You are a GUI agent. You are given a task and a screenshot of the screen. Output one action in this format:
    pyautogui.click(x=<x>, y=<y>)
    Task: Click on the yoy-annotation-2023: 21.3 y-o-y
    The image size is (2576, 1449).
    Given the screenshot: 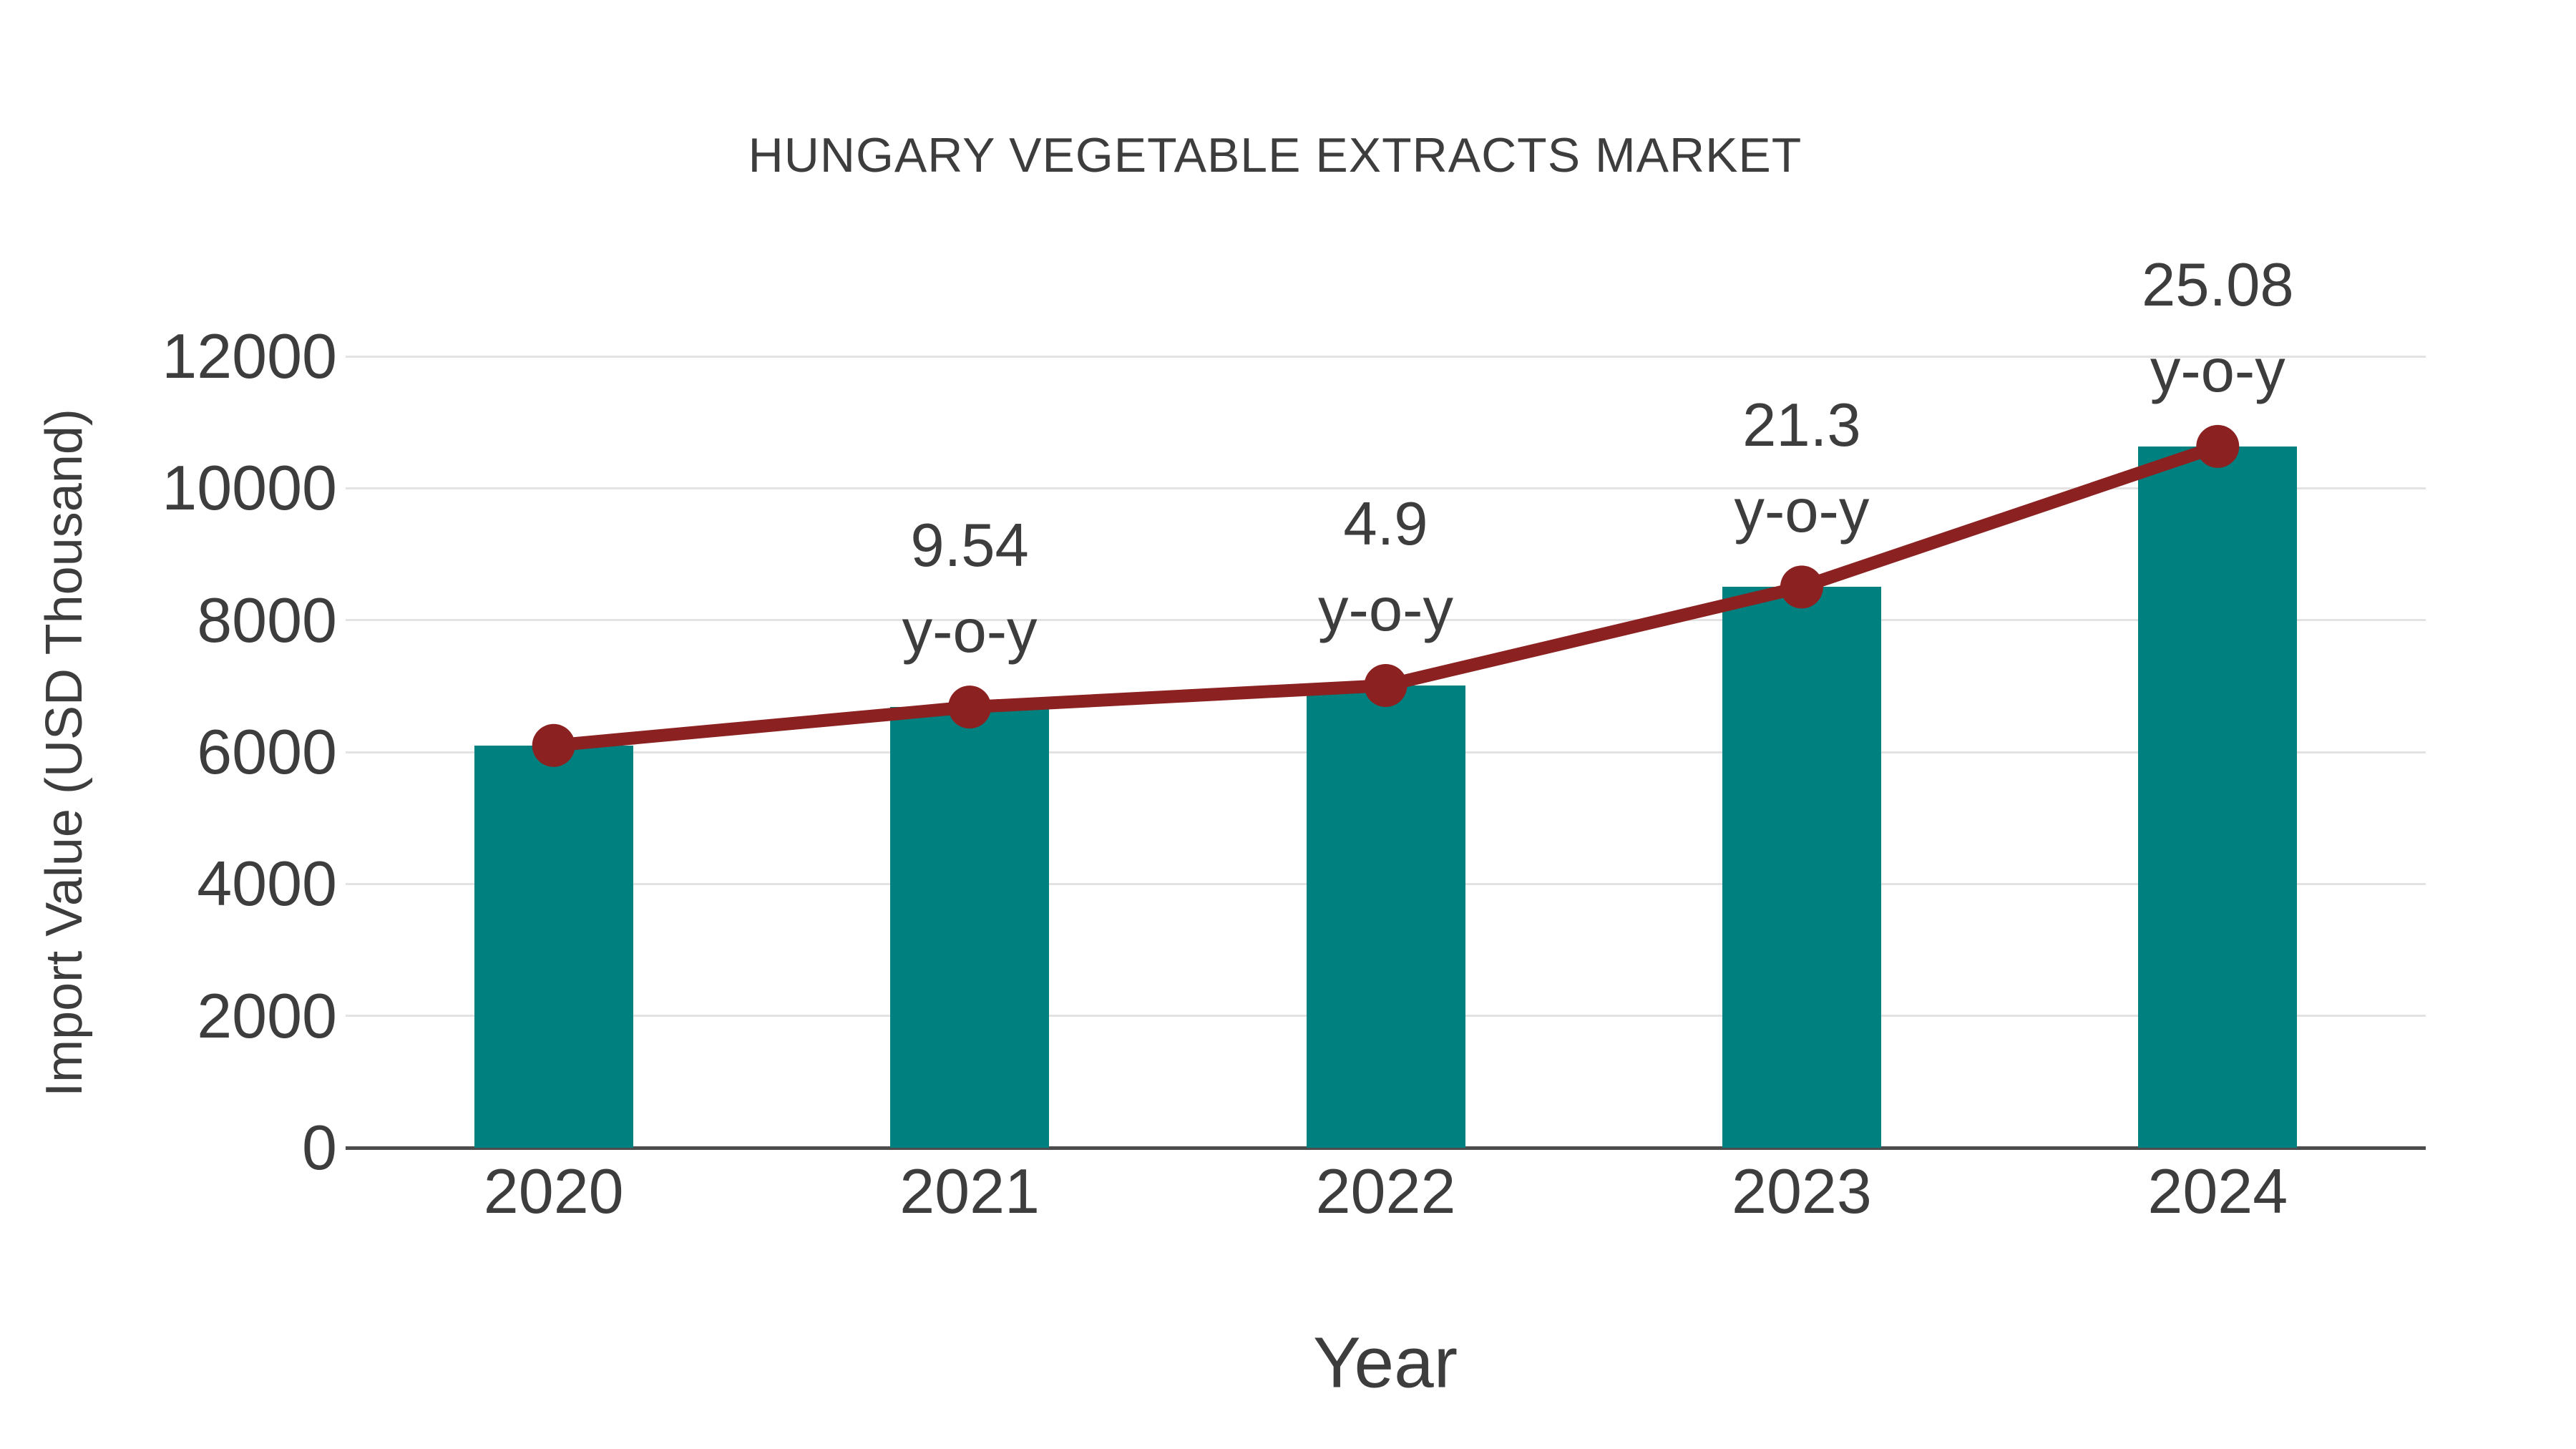 What is the action you would take?
    pyautogui.click(x=1801, y=469)
    